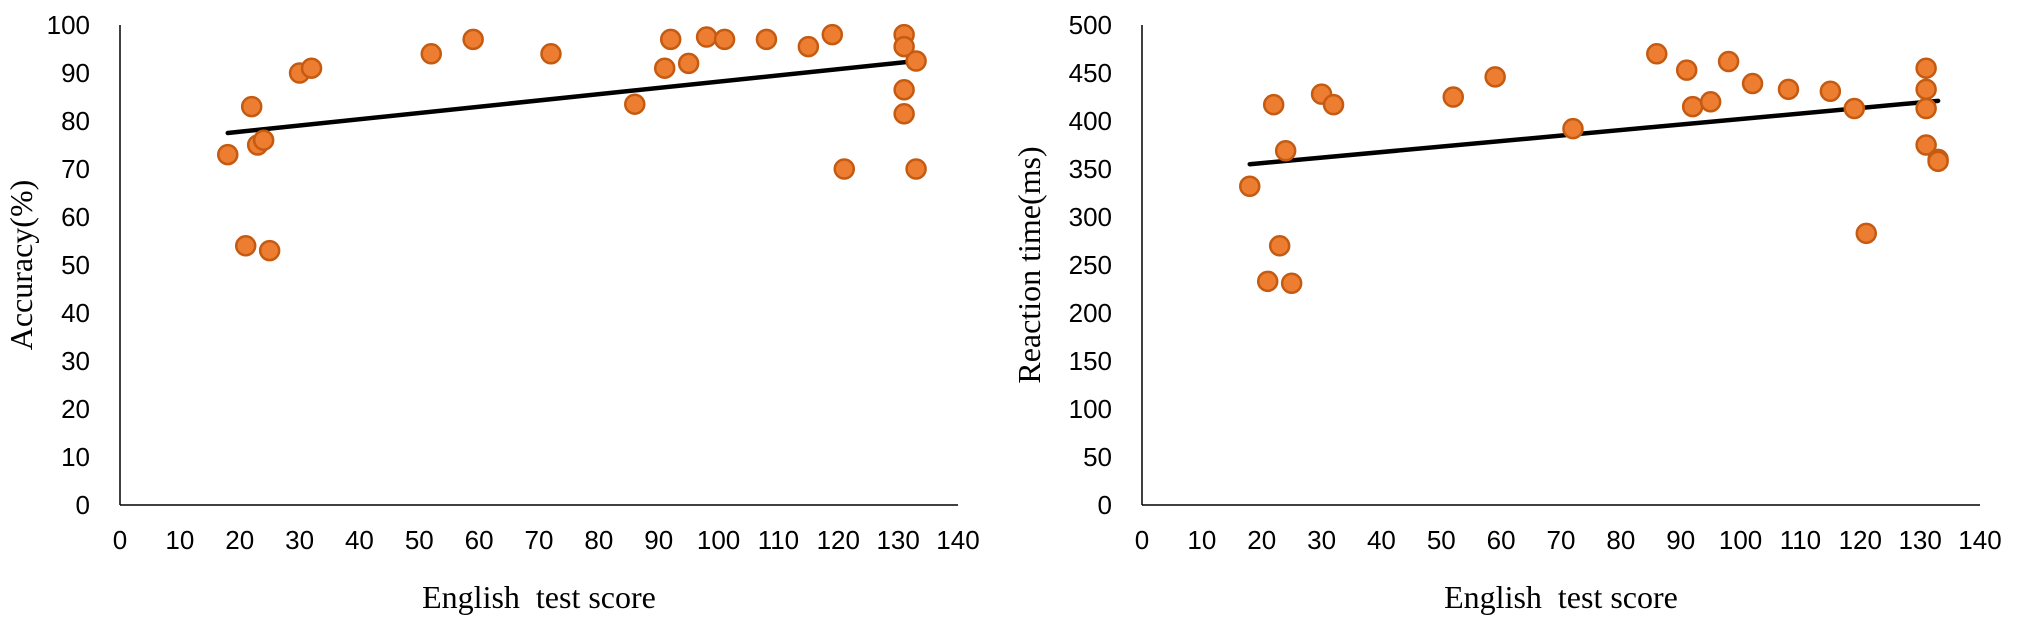 The height and width of the screenshot is (622, 2032). Describe the element at coordinates (75, 169) in the screenshot. I see `y-tick-label: 70` at that location.